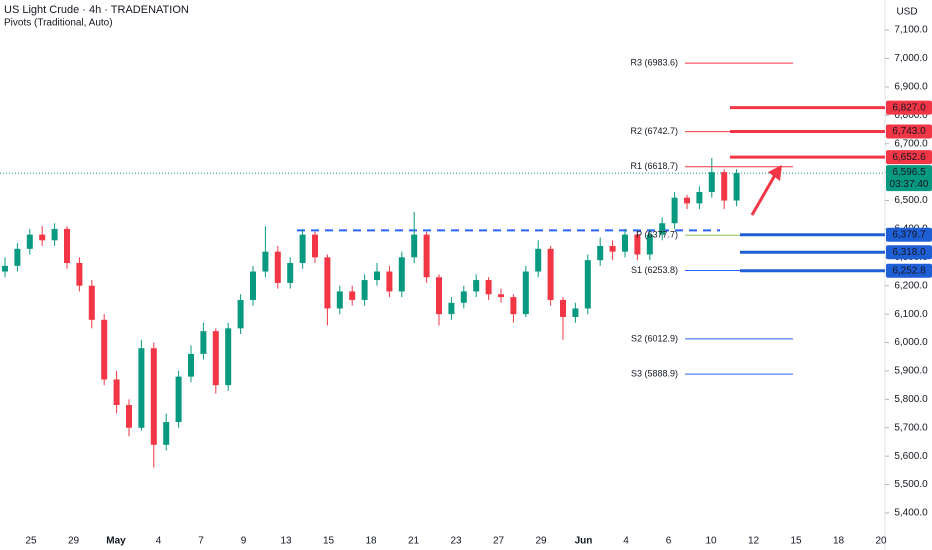 The width and height of the screenshot is (932, 550). What do you see at coordinates (911, 513) in the screenshot?
I see `y-tick-label: 5,400.0` at bounding box center [911, 513].